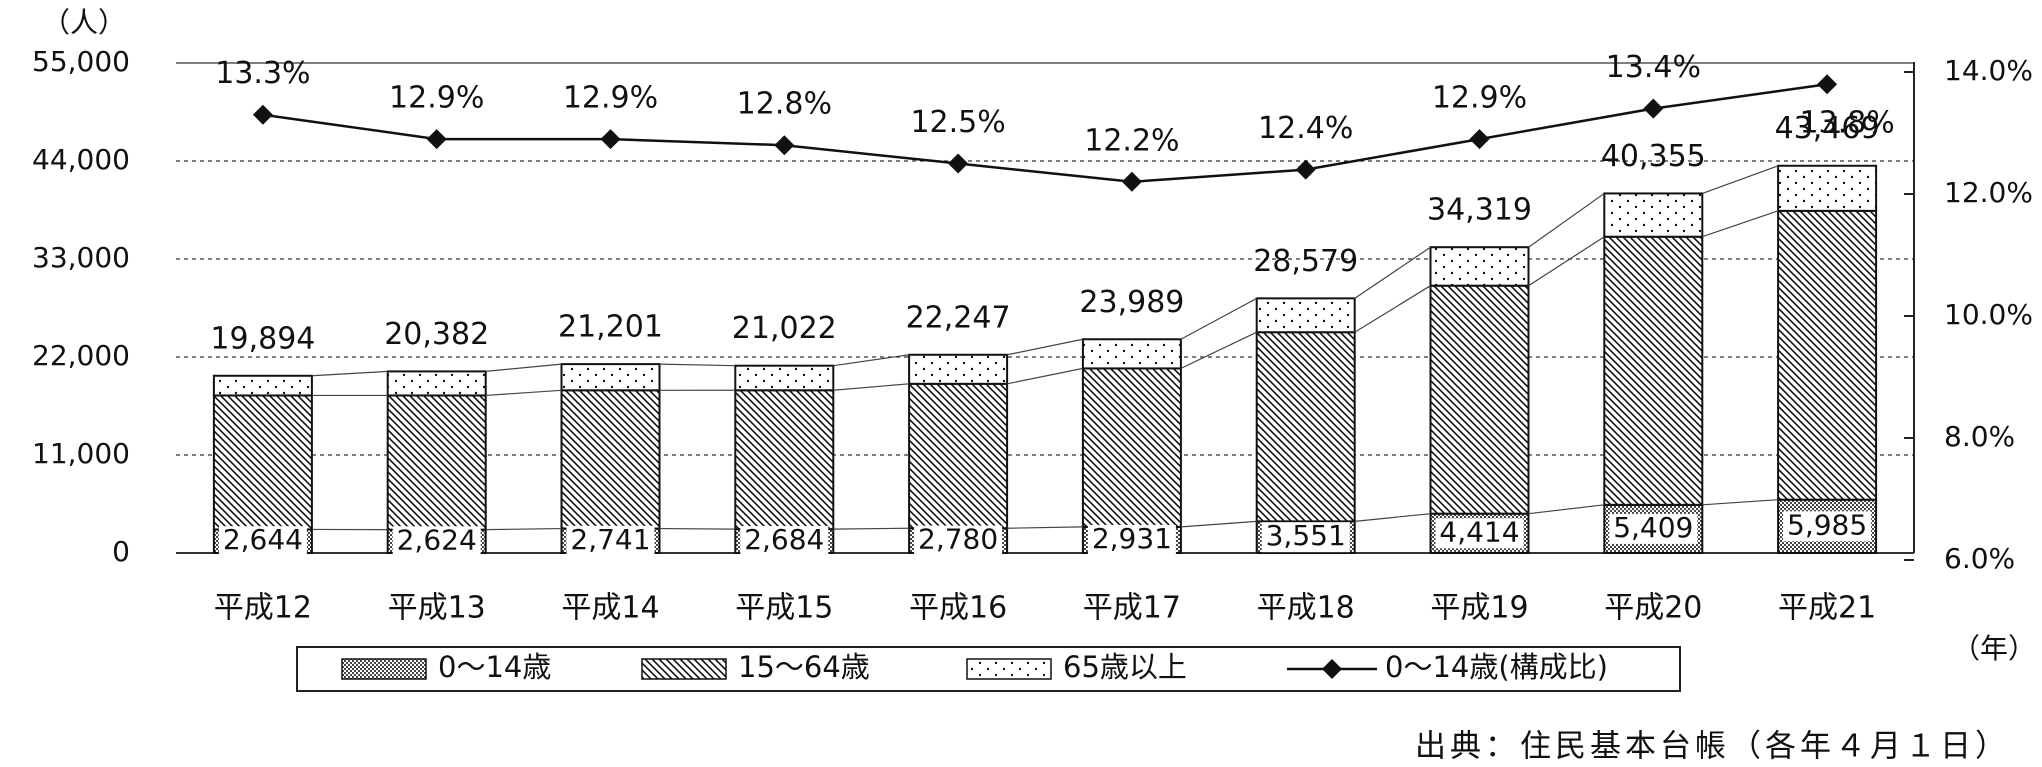  What do you see at coordinates (610, 608) in the screenshot?
I see `x-tick-label: 平成14` at bounding box center [610, 608].